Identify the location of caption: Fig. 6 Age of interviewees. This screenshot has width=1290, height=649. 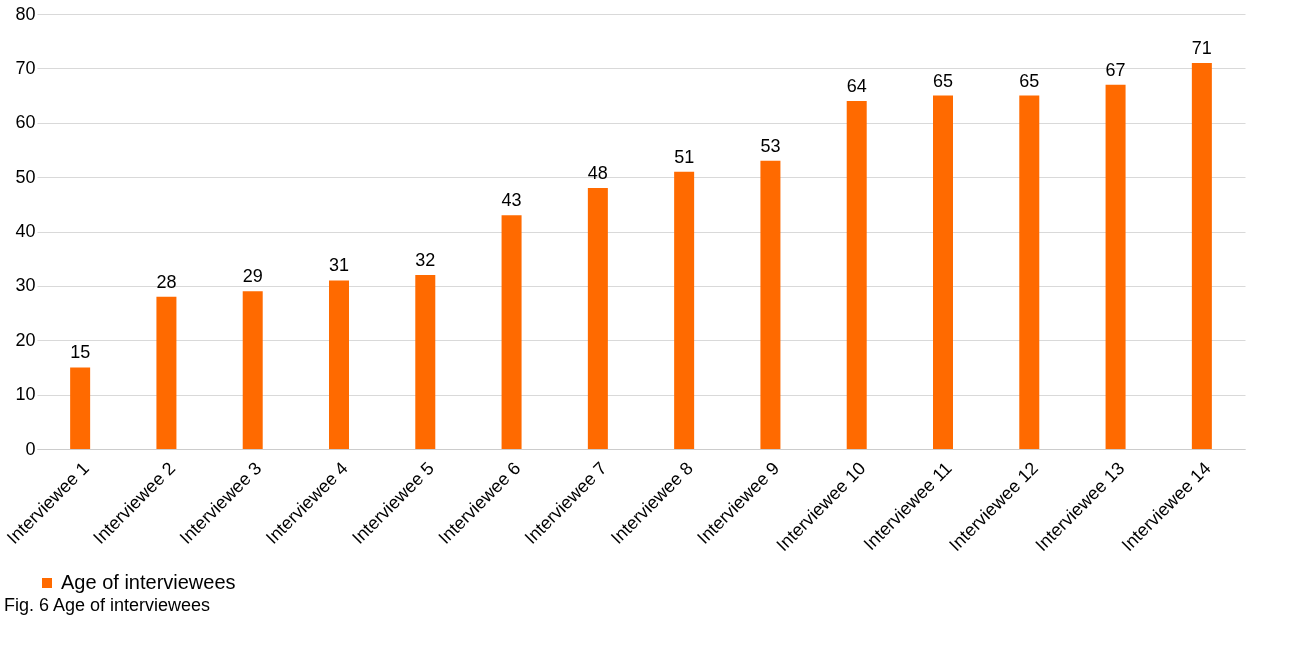
(107, 605).